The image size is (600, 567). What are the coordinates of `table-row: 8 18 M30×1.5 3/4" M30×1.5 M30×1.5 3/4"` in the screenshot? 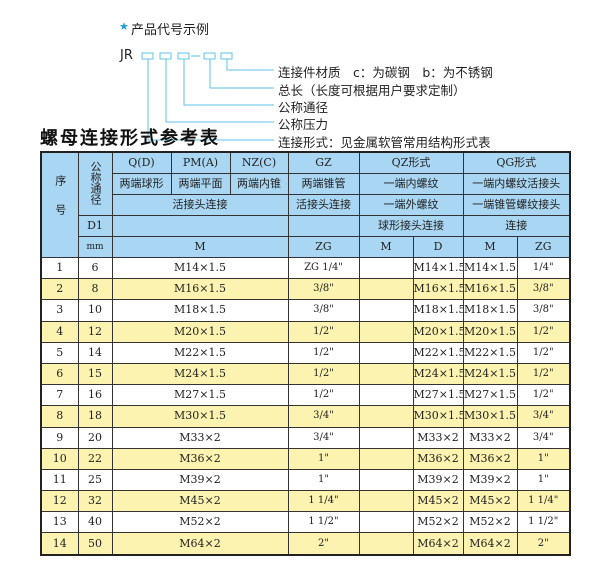 It's located at (305, 416).